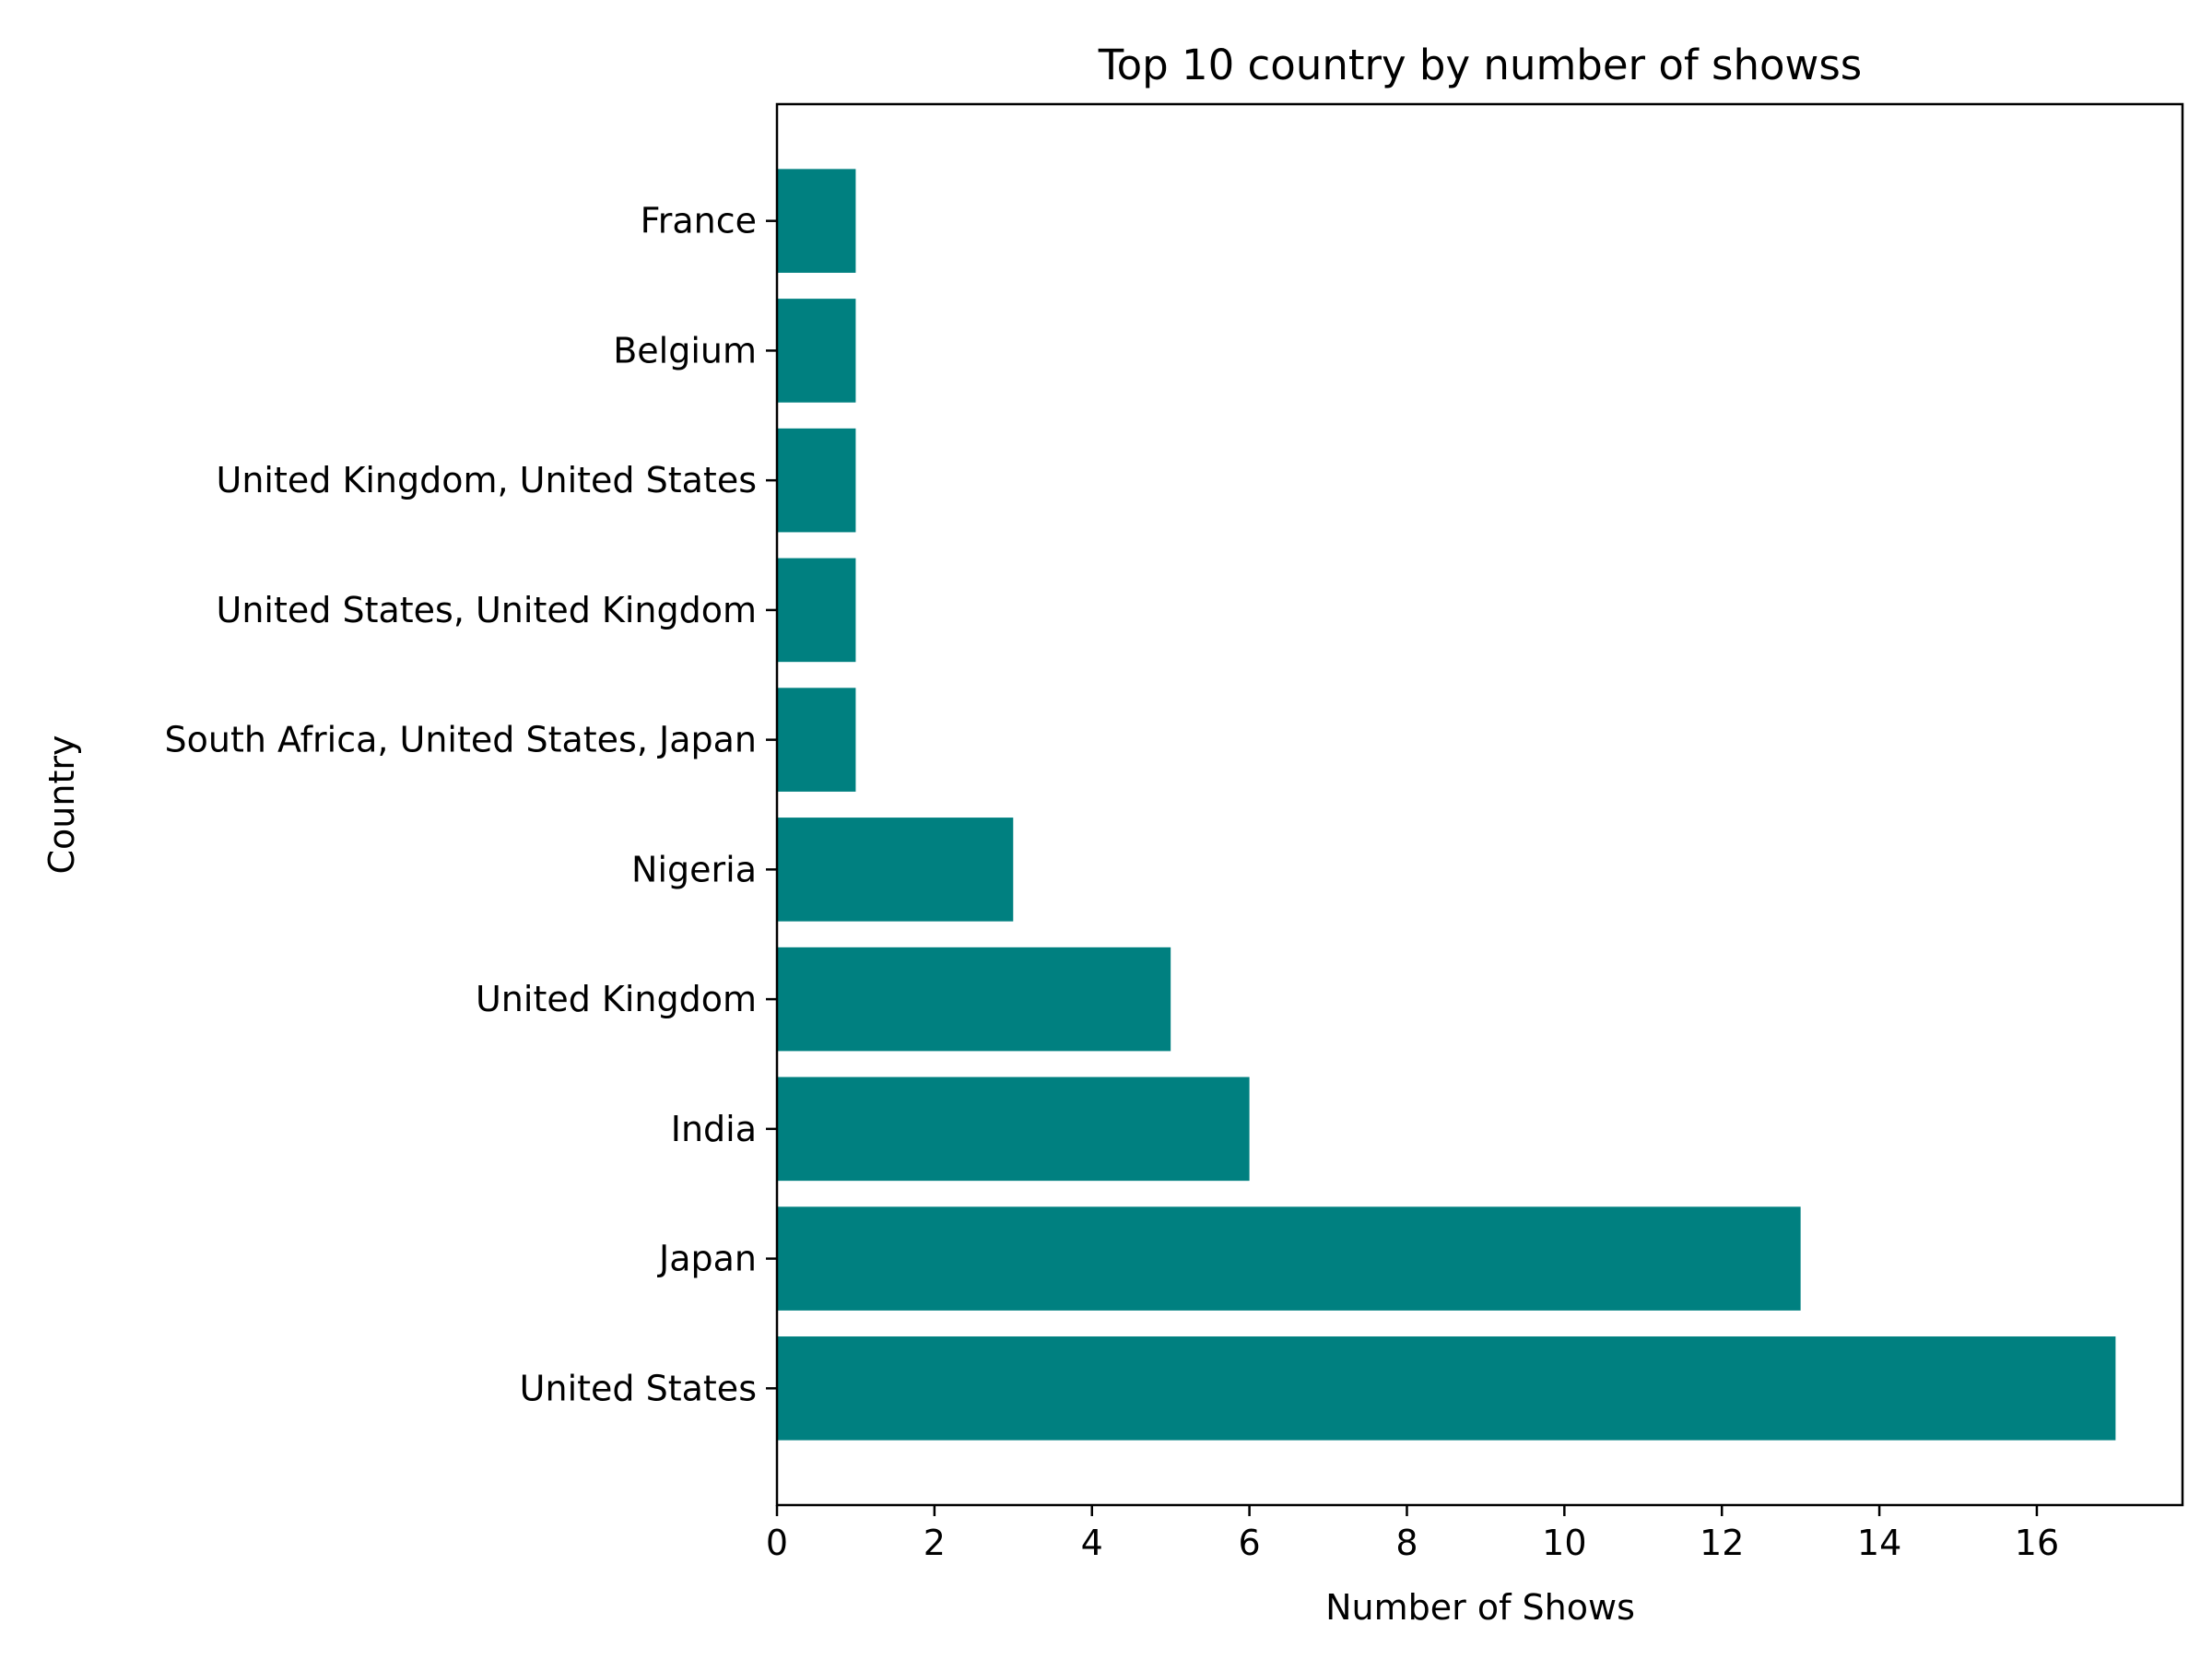 The height and width of the screenshot is (1659, 2212). What do you see at coordinates (685, 350) in the screenshot?
I see `y-tick-label: Belgium` at bounding box center [685, 350].